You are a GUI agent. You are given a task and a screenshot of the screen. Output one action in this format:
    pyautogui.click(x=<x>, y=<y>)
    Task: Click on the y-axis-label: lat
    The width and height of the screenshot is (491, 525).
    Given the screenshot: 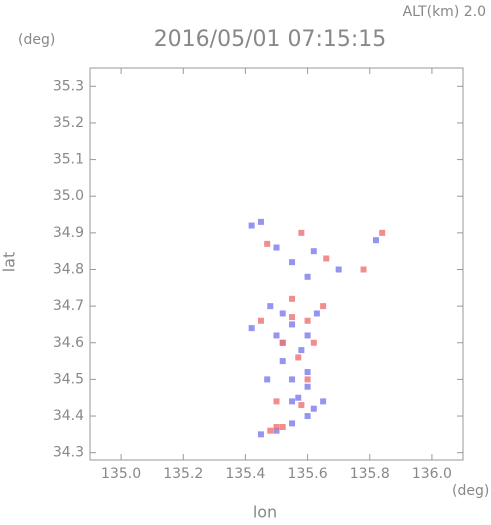 What is the action you would take?
    pyautogui.click(x=9, y=262)
    